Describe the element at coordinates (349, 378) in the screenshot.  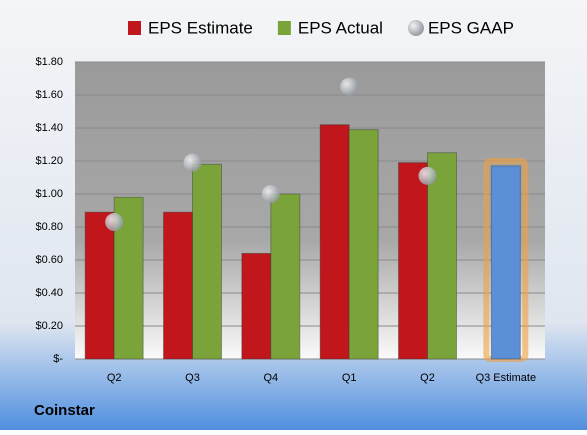
I see `x-tick-label: Q1` at that location.